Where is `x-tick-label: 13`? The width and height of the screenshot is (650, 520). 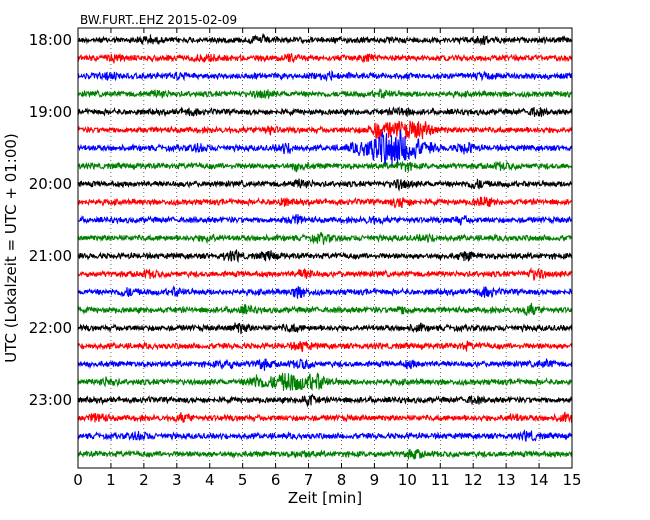
x-tick-label: 13 is located at coordinates (506, 480).